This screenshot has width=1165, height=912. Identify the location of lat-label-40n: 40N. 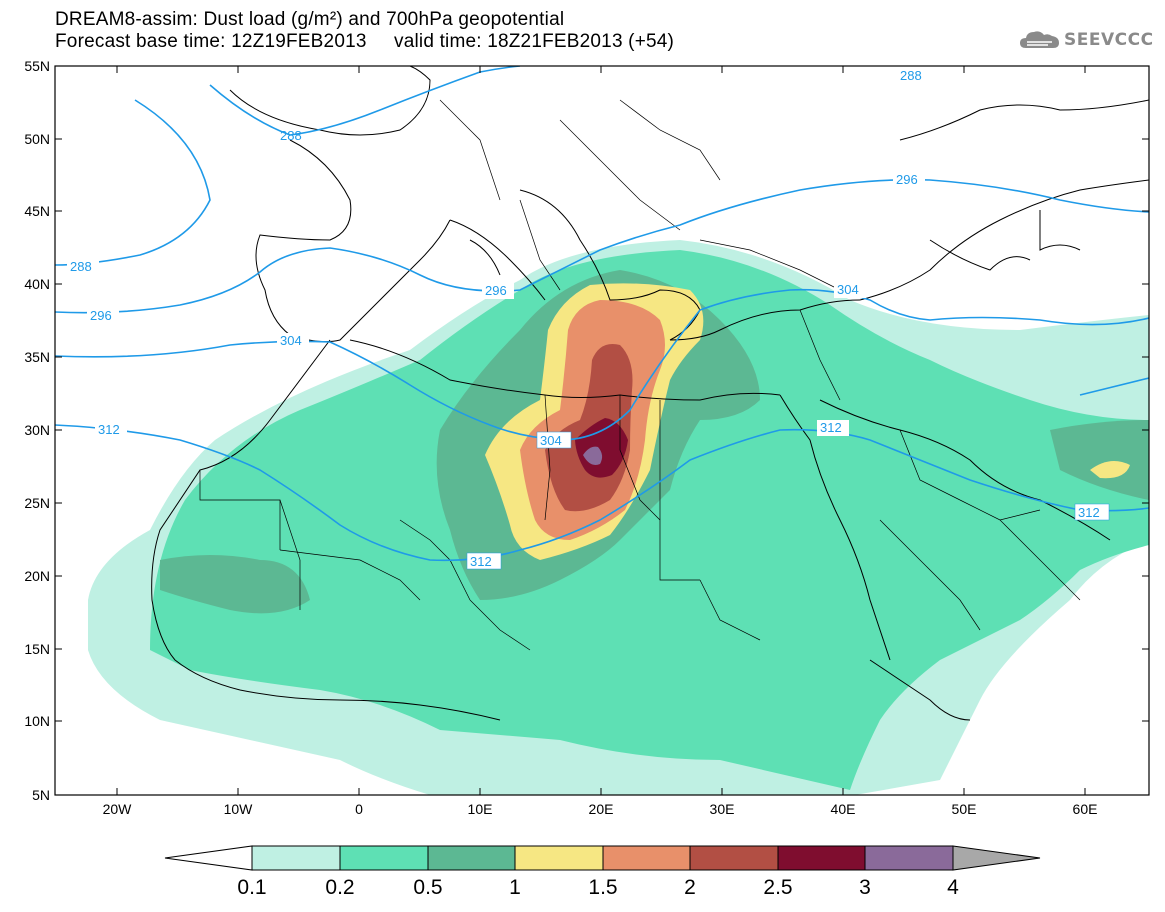
(37, 284).